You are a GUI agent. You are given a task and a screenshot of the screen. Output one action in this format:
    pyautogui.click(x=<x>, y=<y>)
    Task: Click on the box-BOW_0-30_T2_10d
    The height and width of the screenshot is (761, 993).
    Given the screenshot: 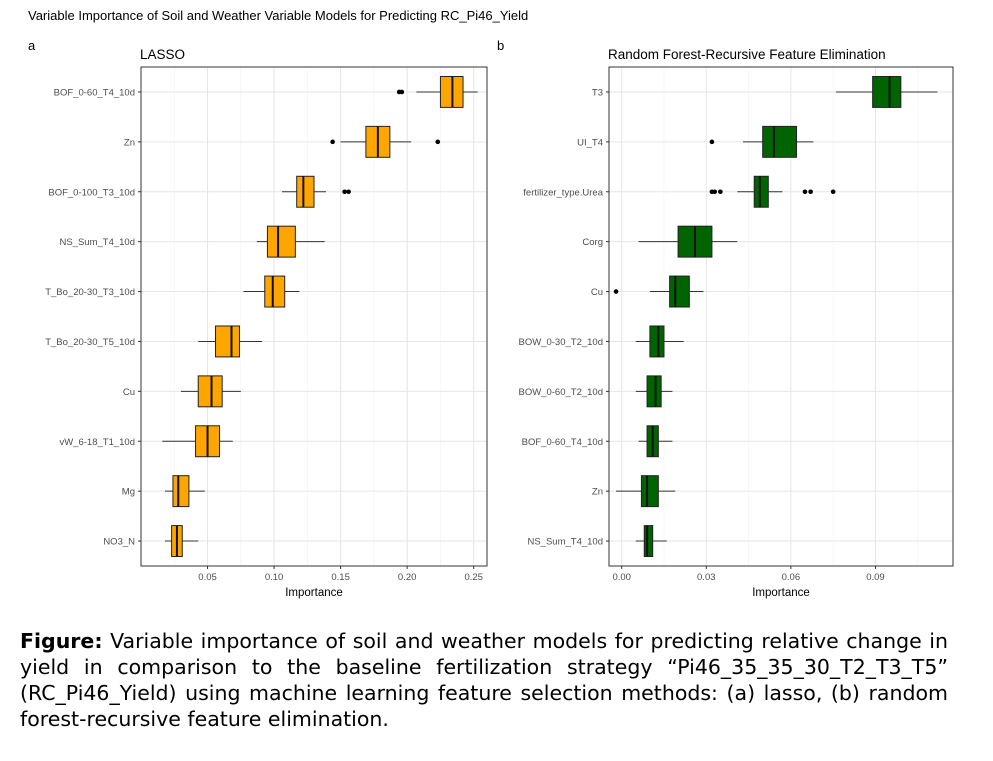 What is the action you would take?
    pyautogui.click(x=657, y=341)
    